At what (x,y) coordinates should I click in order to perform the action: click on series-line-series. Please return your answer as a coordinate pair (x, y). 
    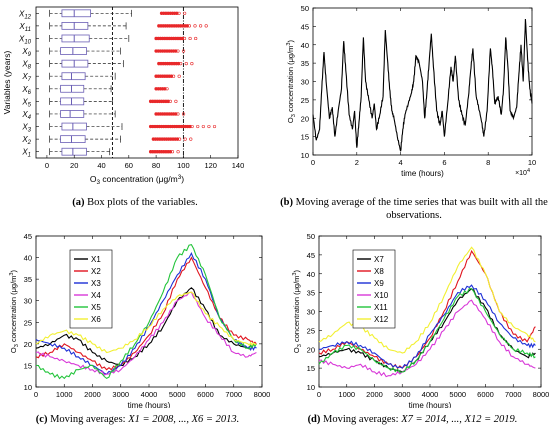
    Looking at the image, I should click on (422, 85).